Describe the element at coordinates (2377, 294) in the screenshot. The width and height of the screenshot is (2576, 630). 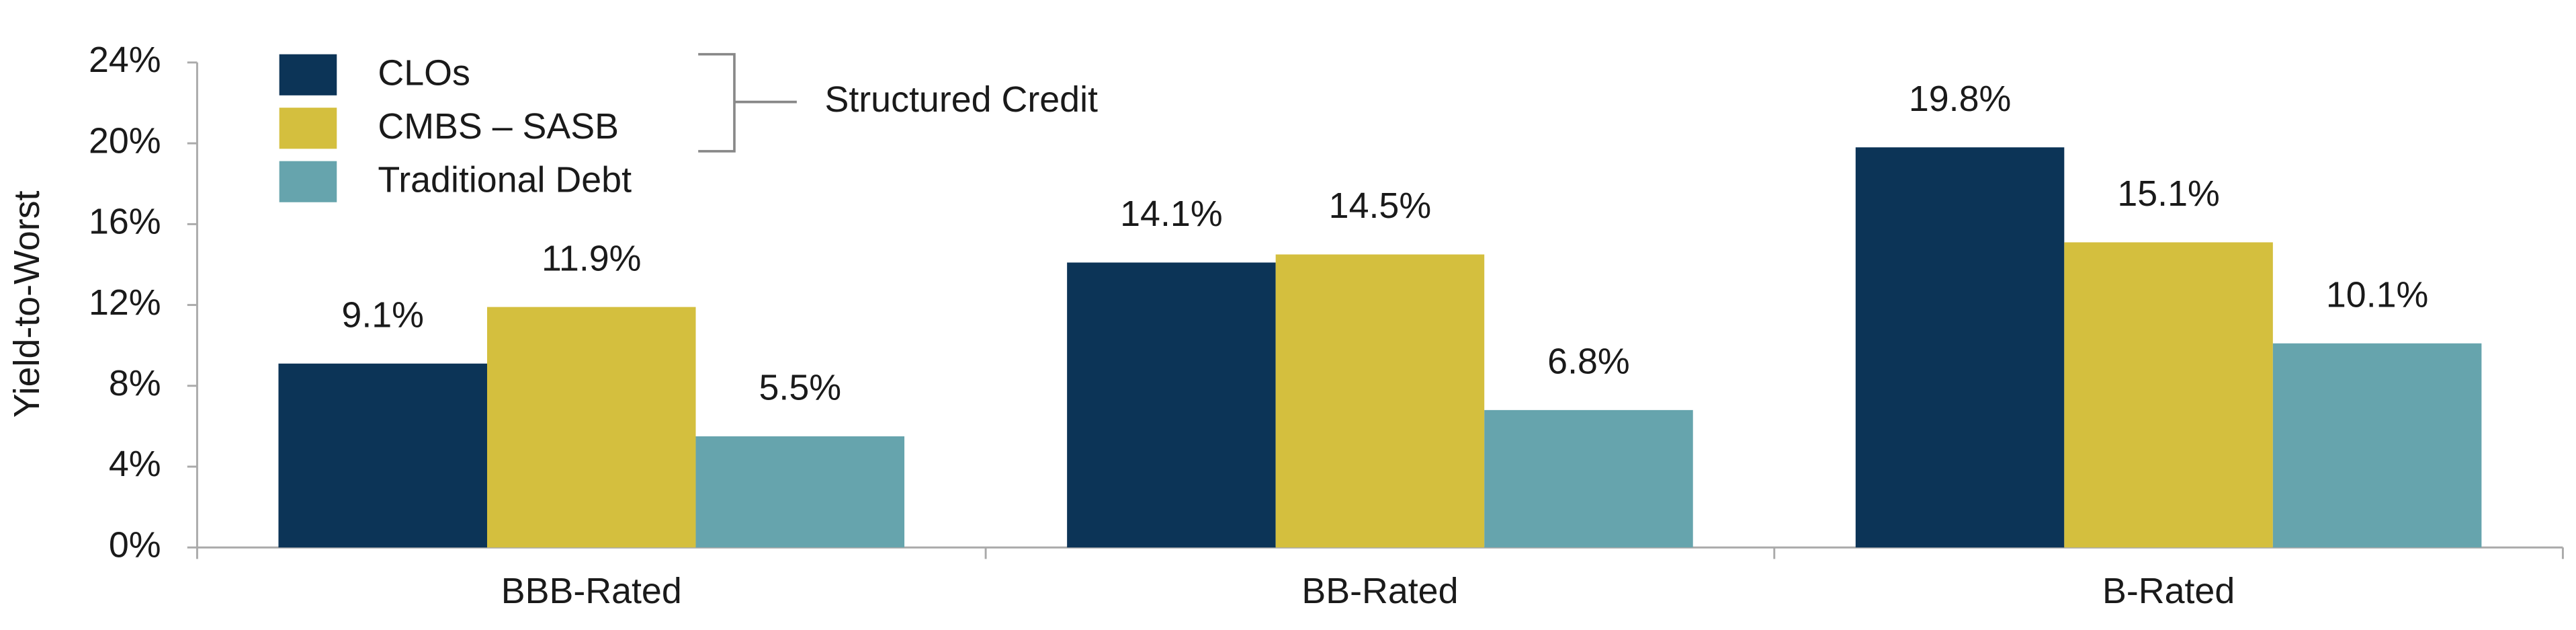
I see `data-label: 10.1%` at that location.